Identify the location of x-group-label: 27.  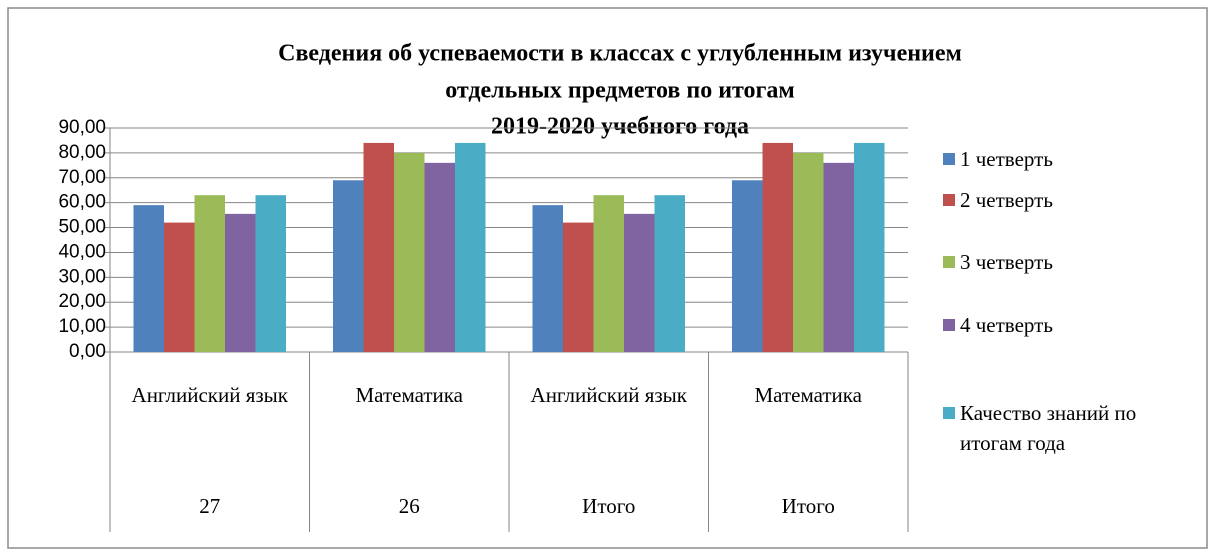
(210, 506).